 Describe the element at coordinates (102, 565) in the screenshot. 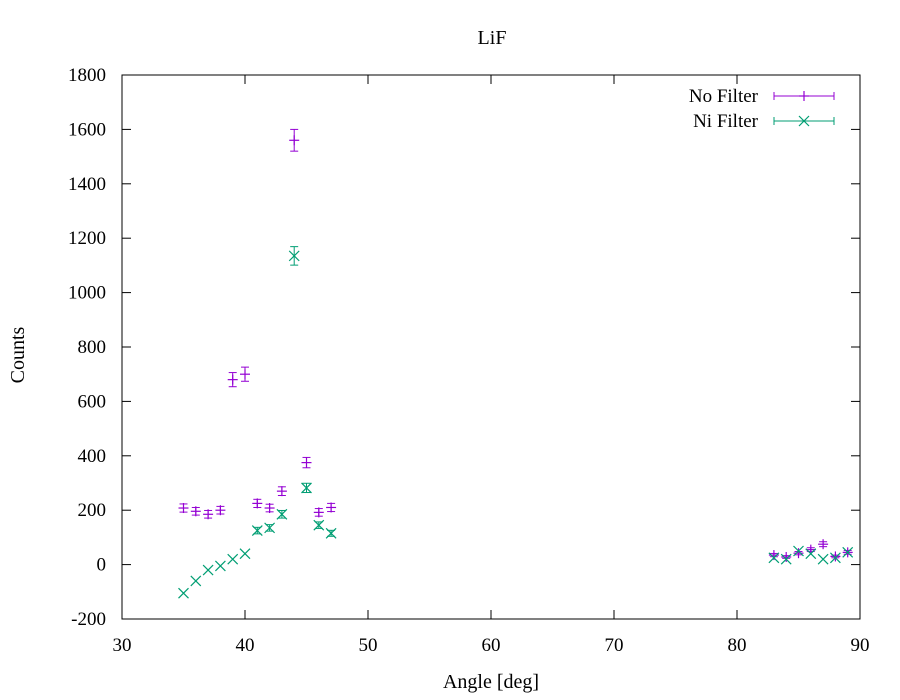

I see `y-tick-label: 0` at that location.